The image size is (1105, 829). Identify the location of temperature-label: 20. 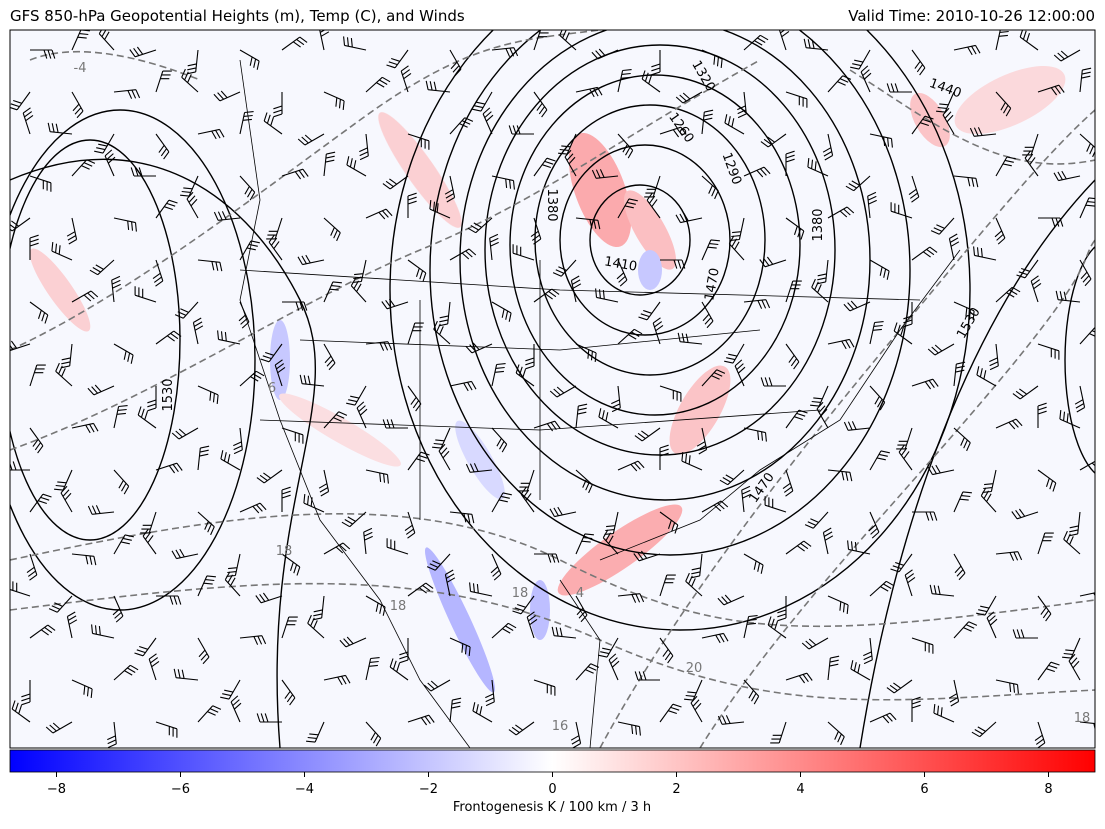
(694, 668).